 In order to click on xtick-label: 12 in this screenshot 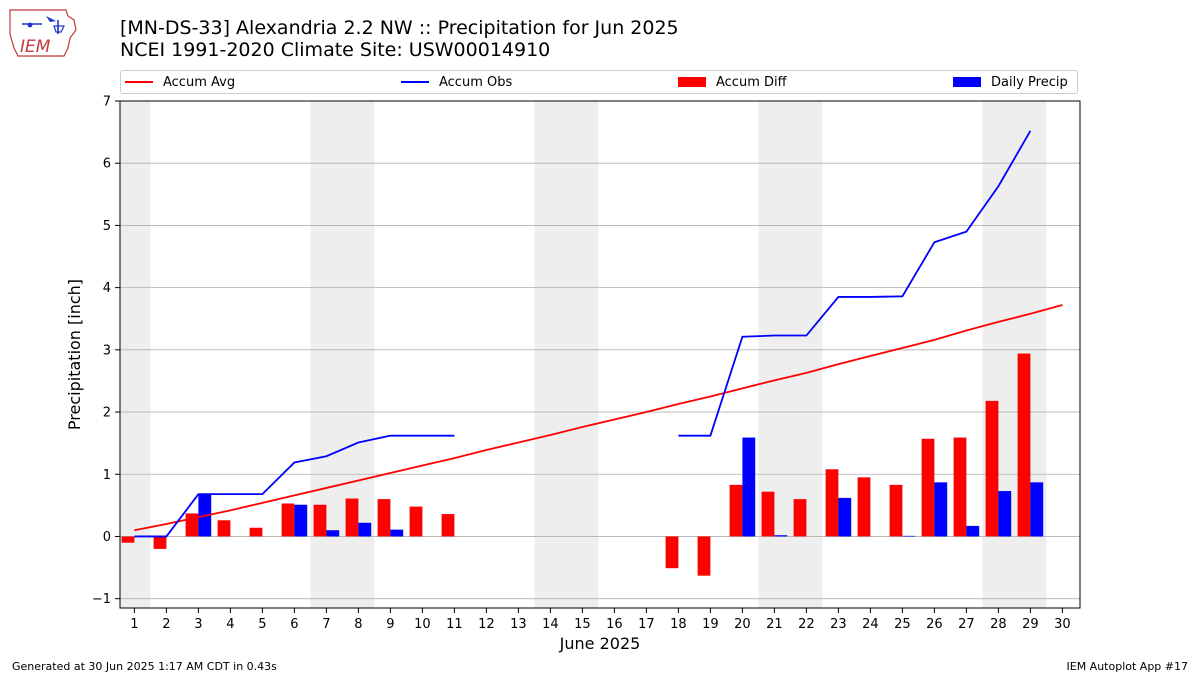, I will do `click(486, 624)`.